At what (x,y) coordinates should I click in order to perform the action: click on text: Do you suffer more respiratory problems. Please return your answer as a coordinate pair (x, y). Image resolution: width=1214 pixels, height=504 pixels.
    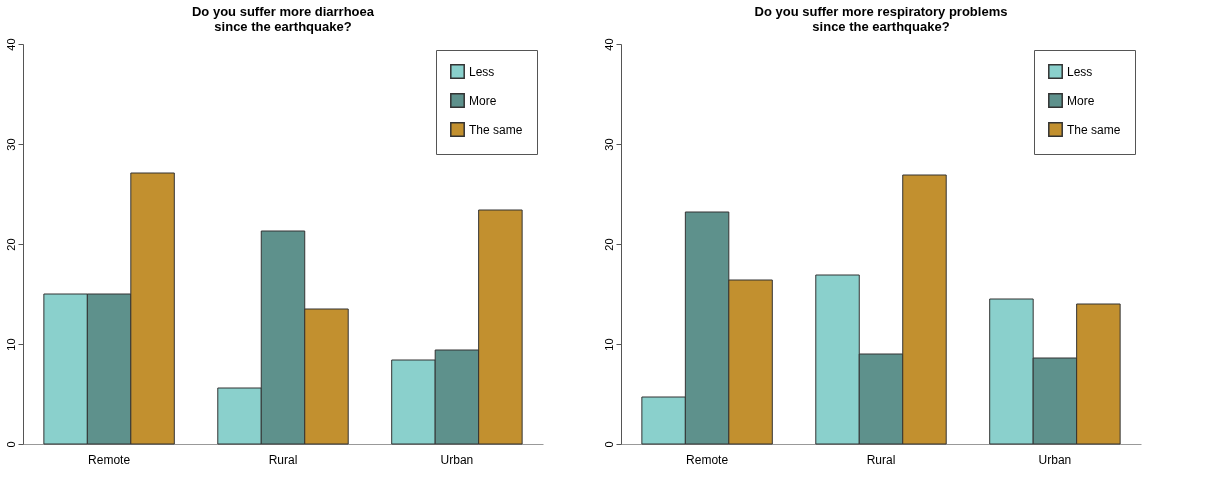
    Looking at the image, I should click on (881, 11).